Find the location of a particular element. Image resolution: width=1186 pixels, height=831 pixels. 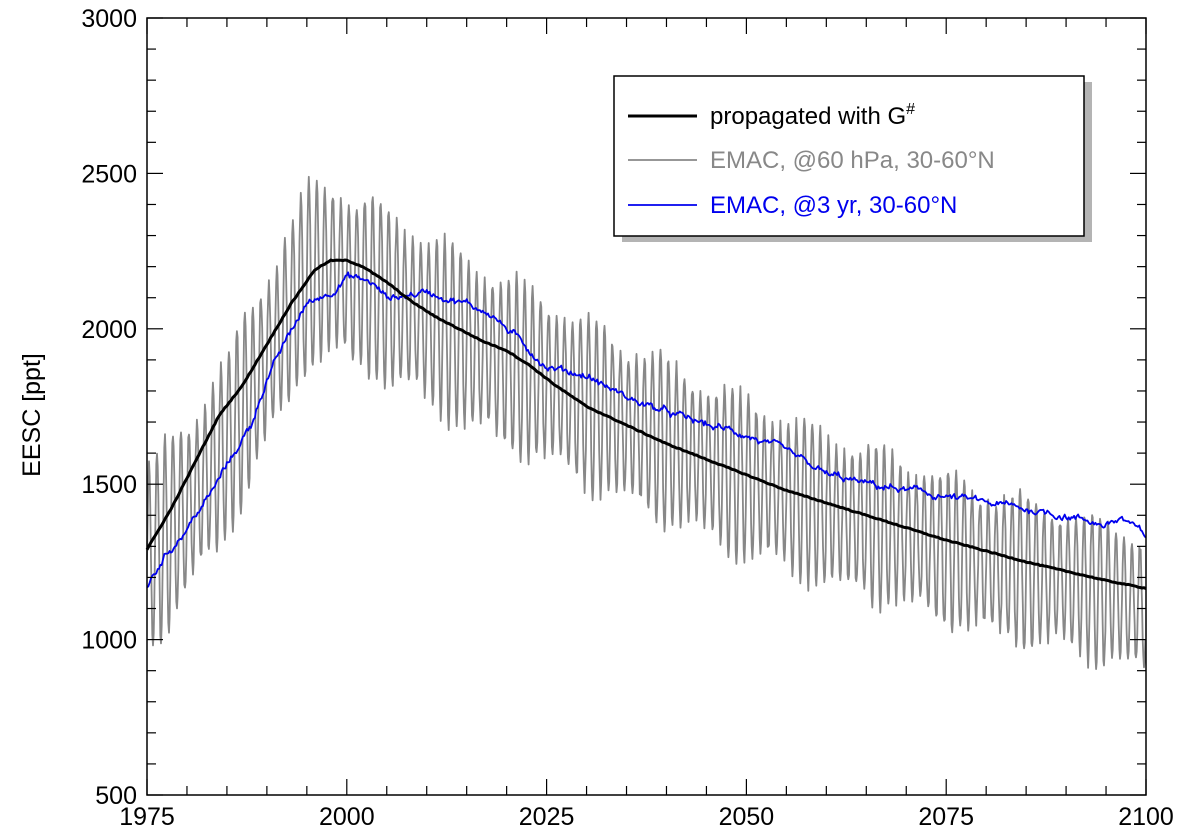

y-tick-label: 2500 is located at coordinates (109, 174).